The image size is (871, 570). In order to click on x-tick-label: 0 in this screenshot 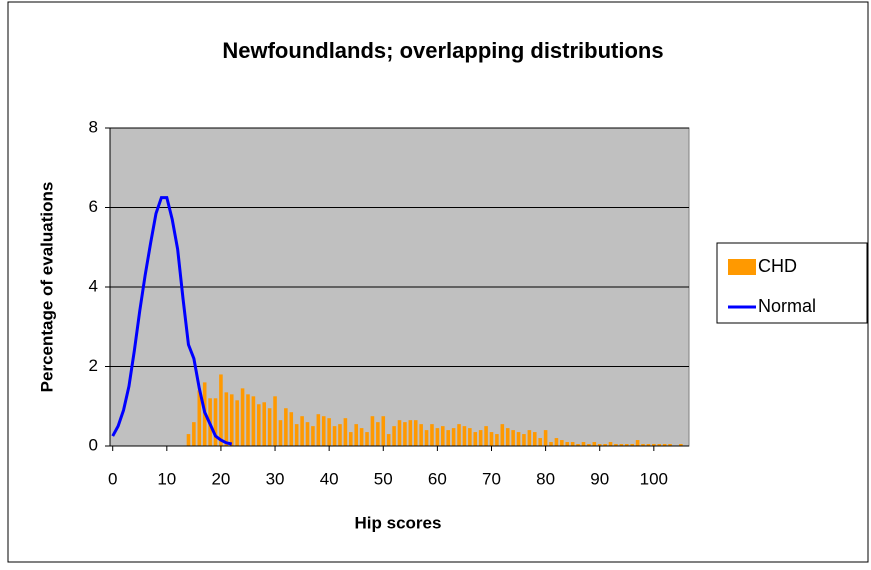, I will do `click(112, 478)`.